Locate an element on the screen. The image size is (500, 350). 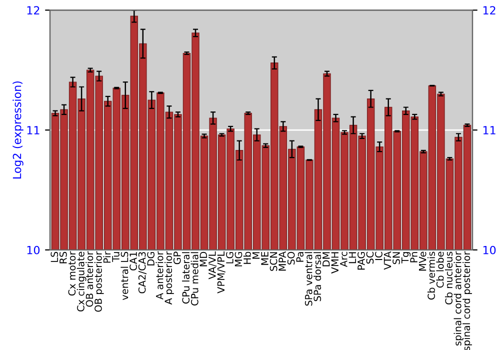
x-tick-label: spinal cord anterior is located at coordinates (459, 298).